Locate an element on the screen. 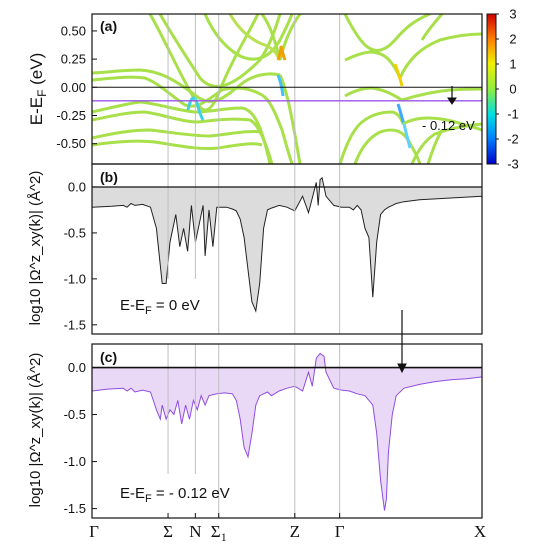 The height and width of the screenshot is (544, 540). y-tick-label: 0.00 is located at coordinates (73, 87).